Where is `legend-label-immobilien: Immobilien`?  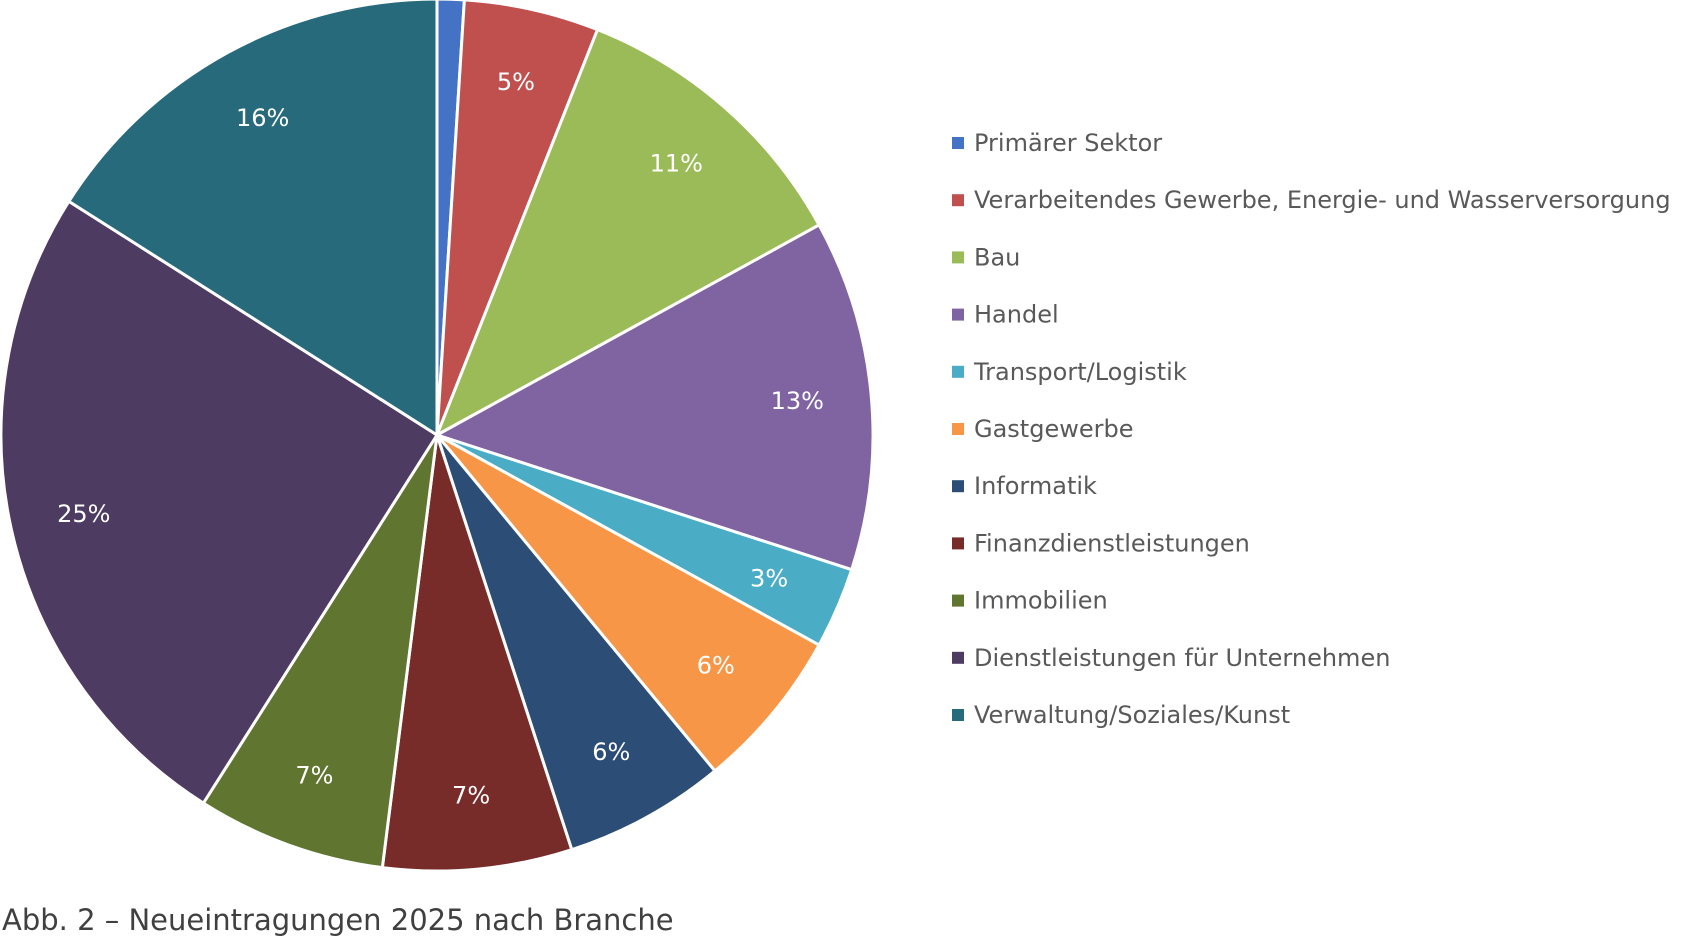 legend-label-immobilien: Immobilien is located at coordinates (1041, 601).